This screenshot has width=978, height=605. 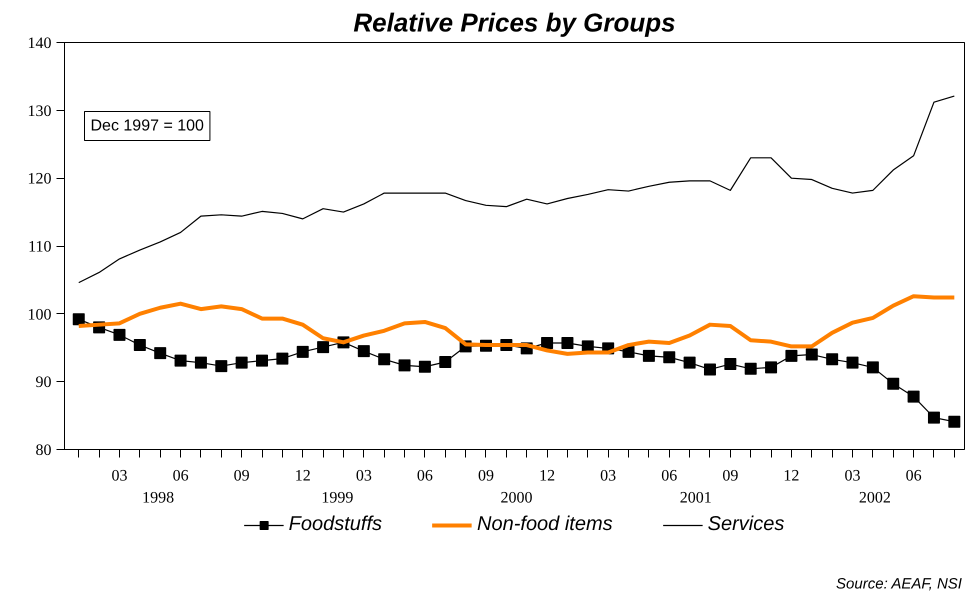 I want to click on y-tick-label: 110, so click(x=40, y=247).